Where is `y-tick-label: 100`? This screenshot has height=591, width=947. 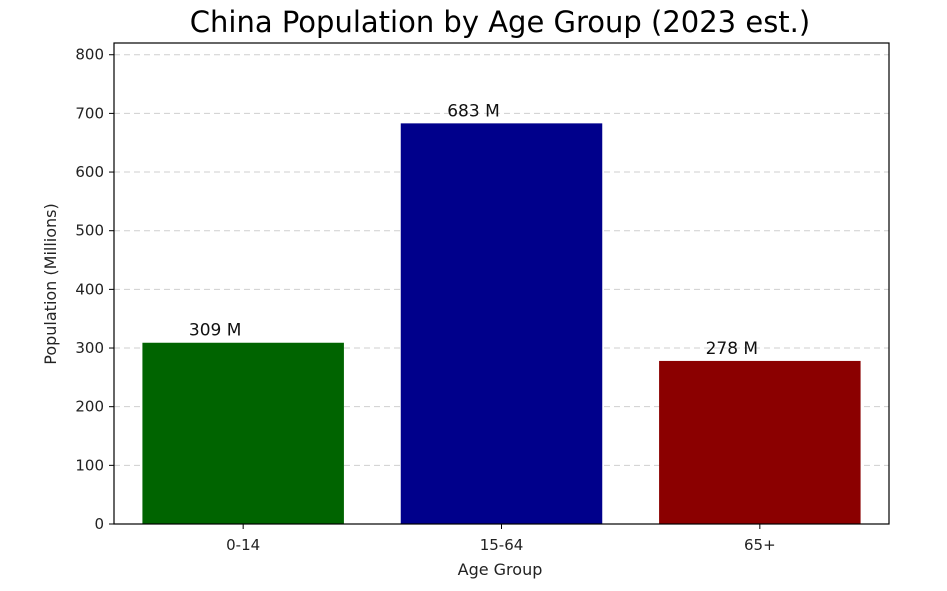
y-tick-label: 100 is located at coordinates (89, 465).